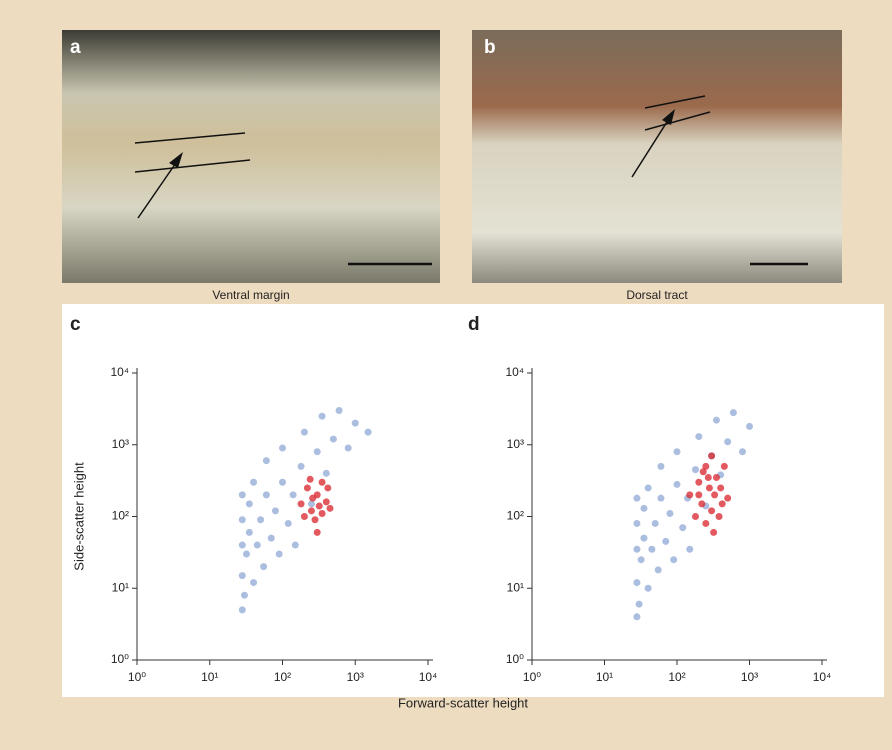  What do you see at coordinates (75, 47) in the screenshot?
I see `panel-letter: a` at bounding box center [75, 47].